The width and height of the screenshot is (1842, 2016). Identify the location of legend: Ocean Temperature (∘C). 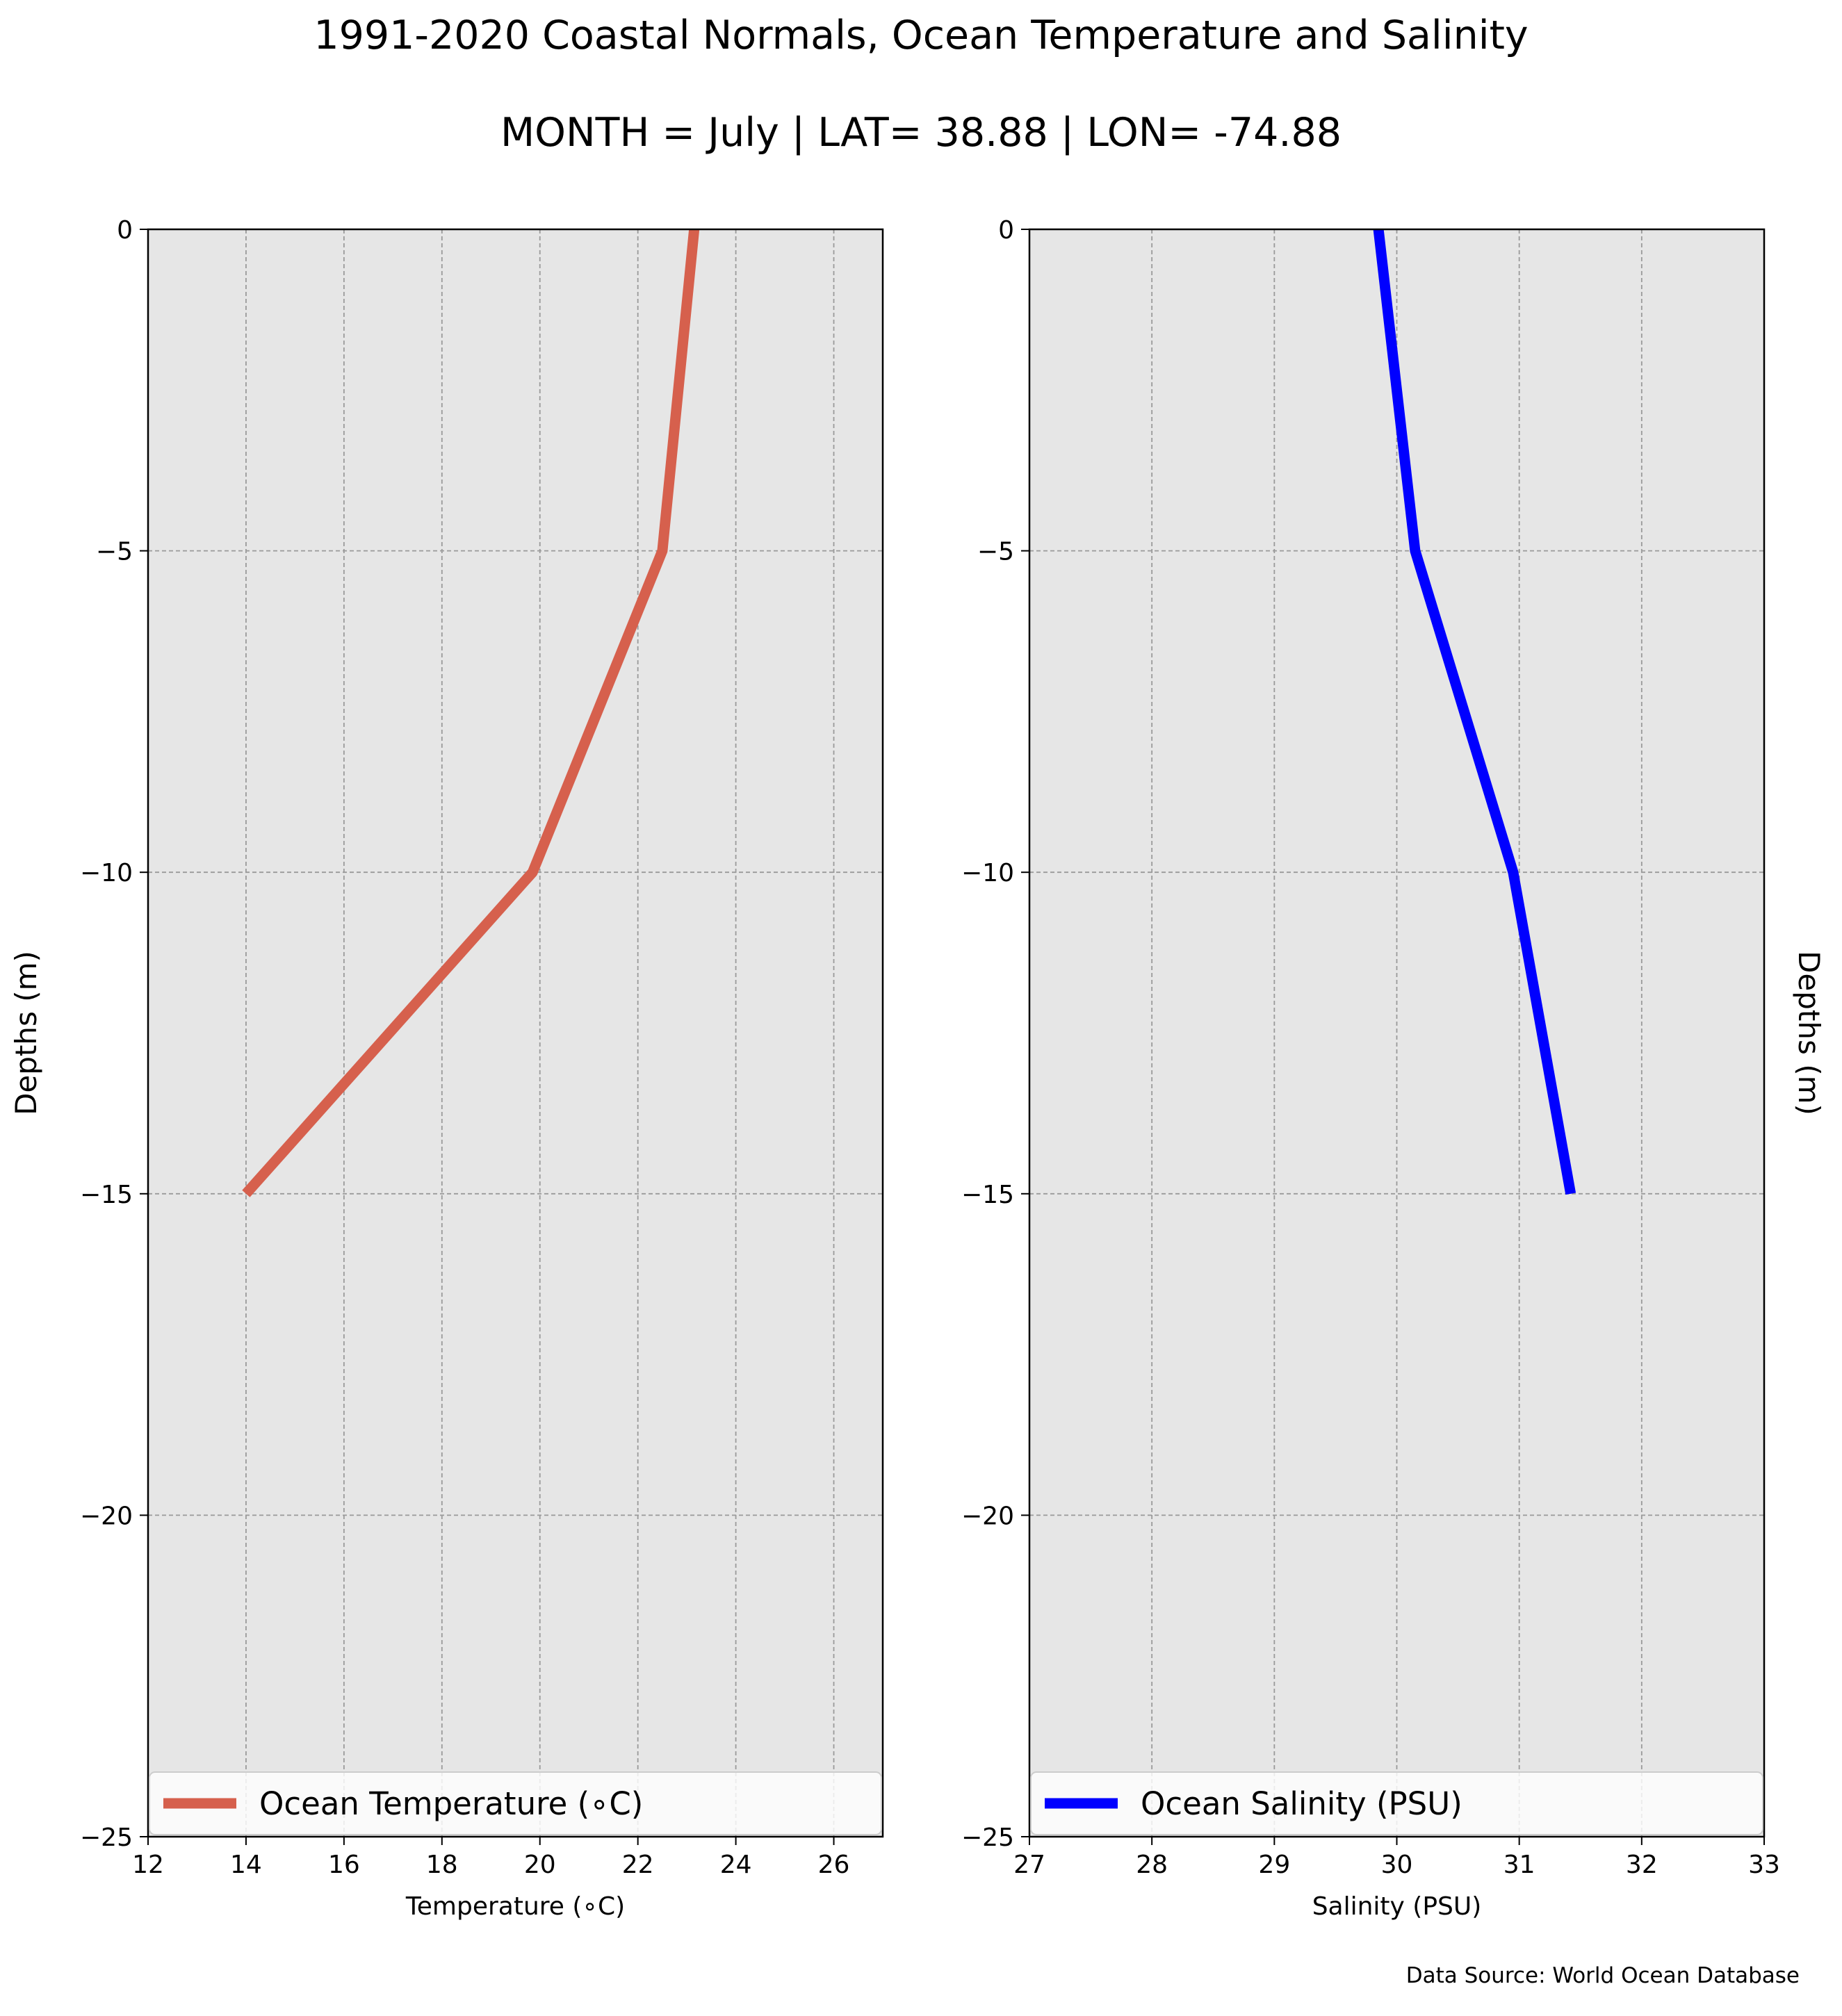
(515, 1803).